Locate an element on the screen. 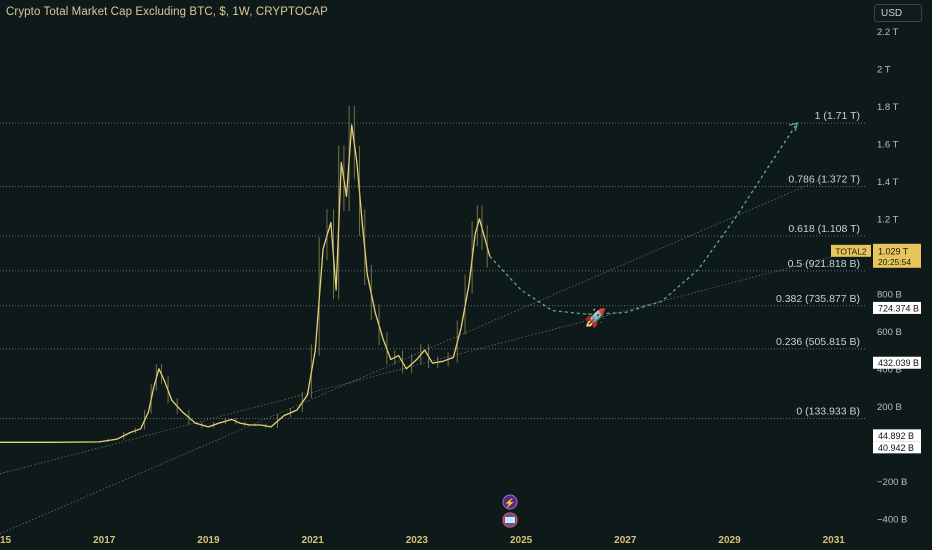  x-tick-label: 2031 is located at coordinates (834, 540).